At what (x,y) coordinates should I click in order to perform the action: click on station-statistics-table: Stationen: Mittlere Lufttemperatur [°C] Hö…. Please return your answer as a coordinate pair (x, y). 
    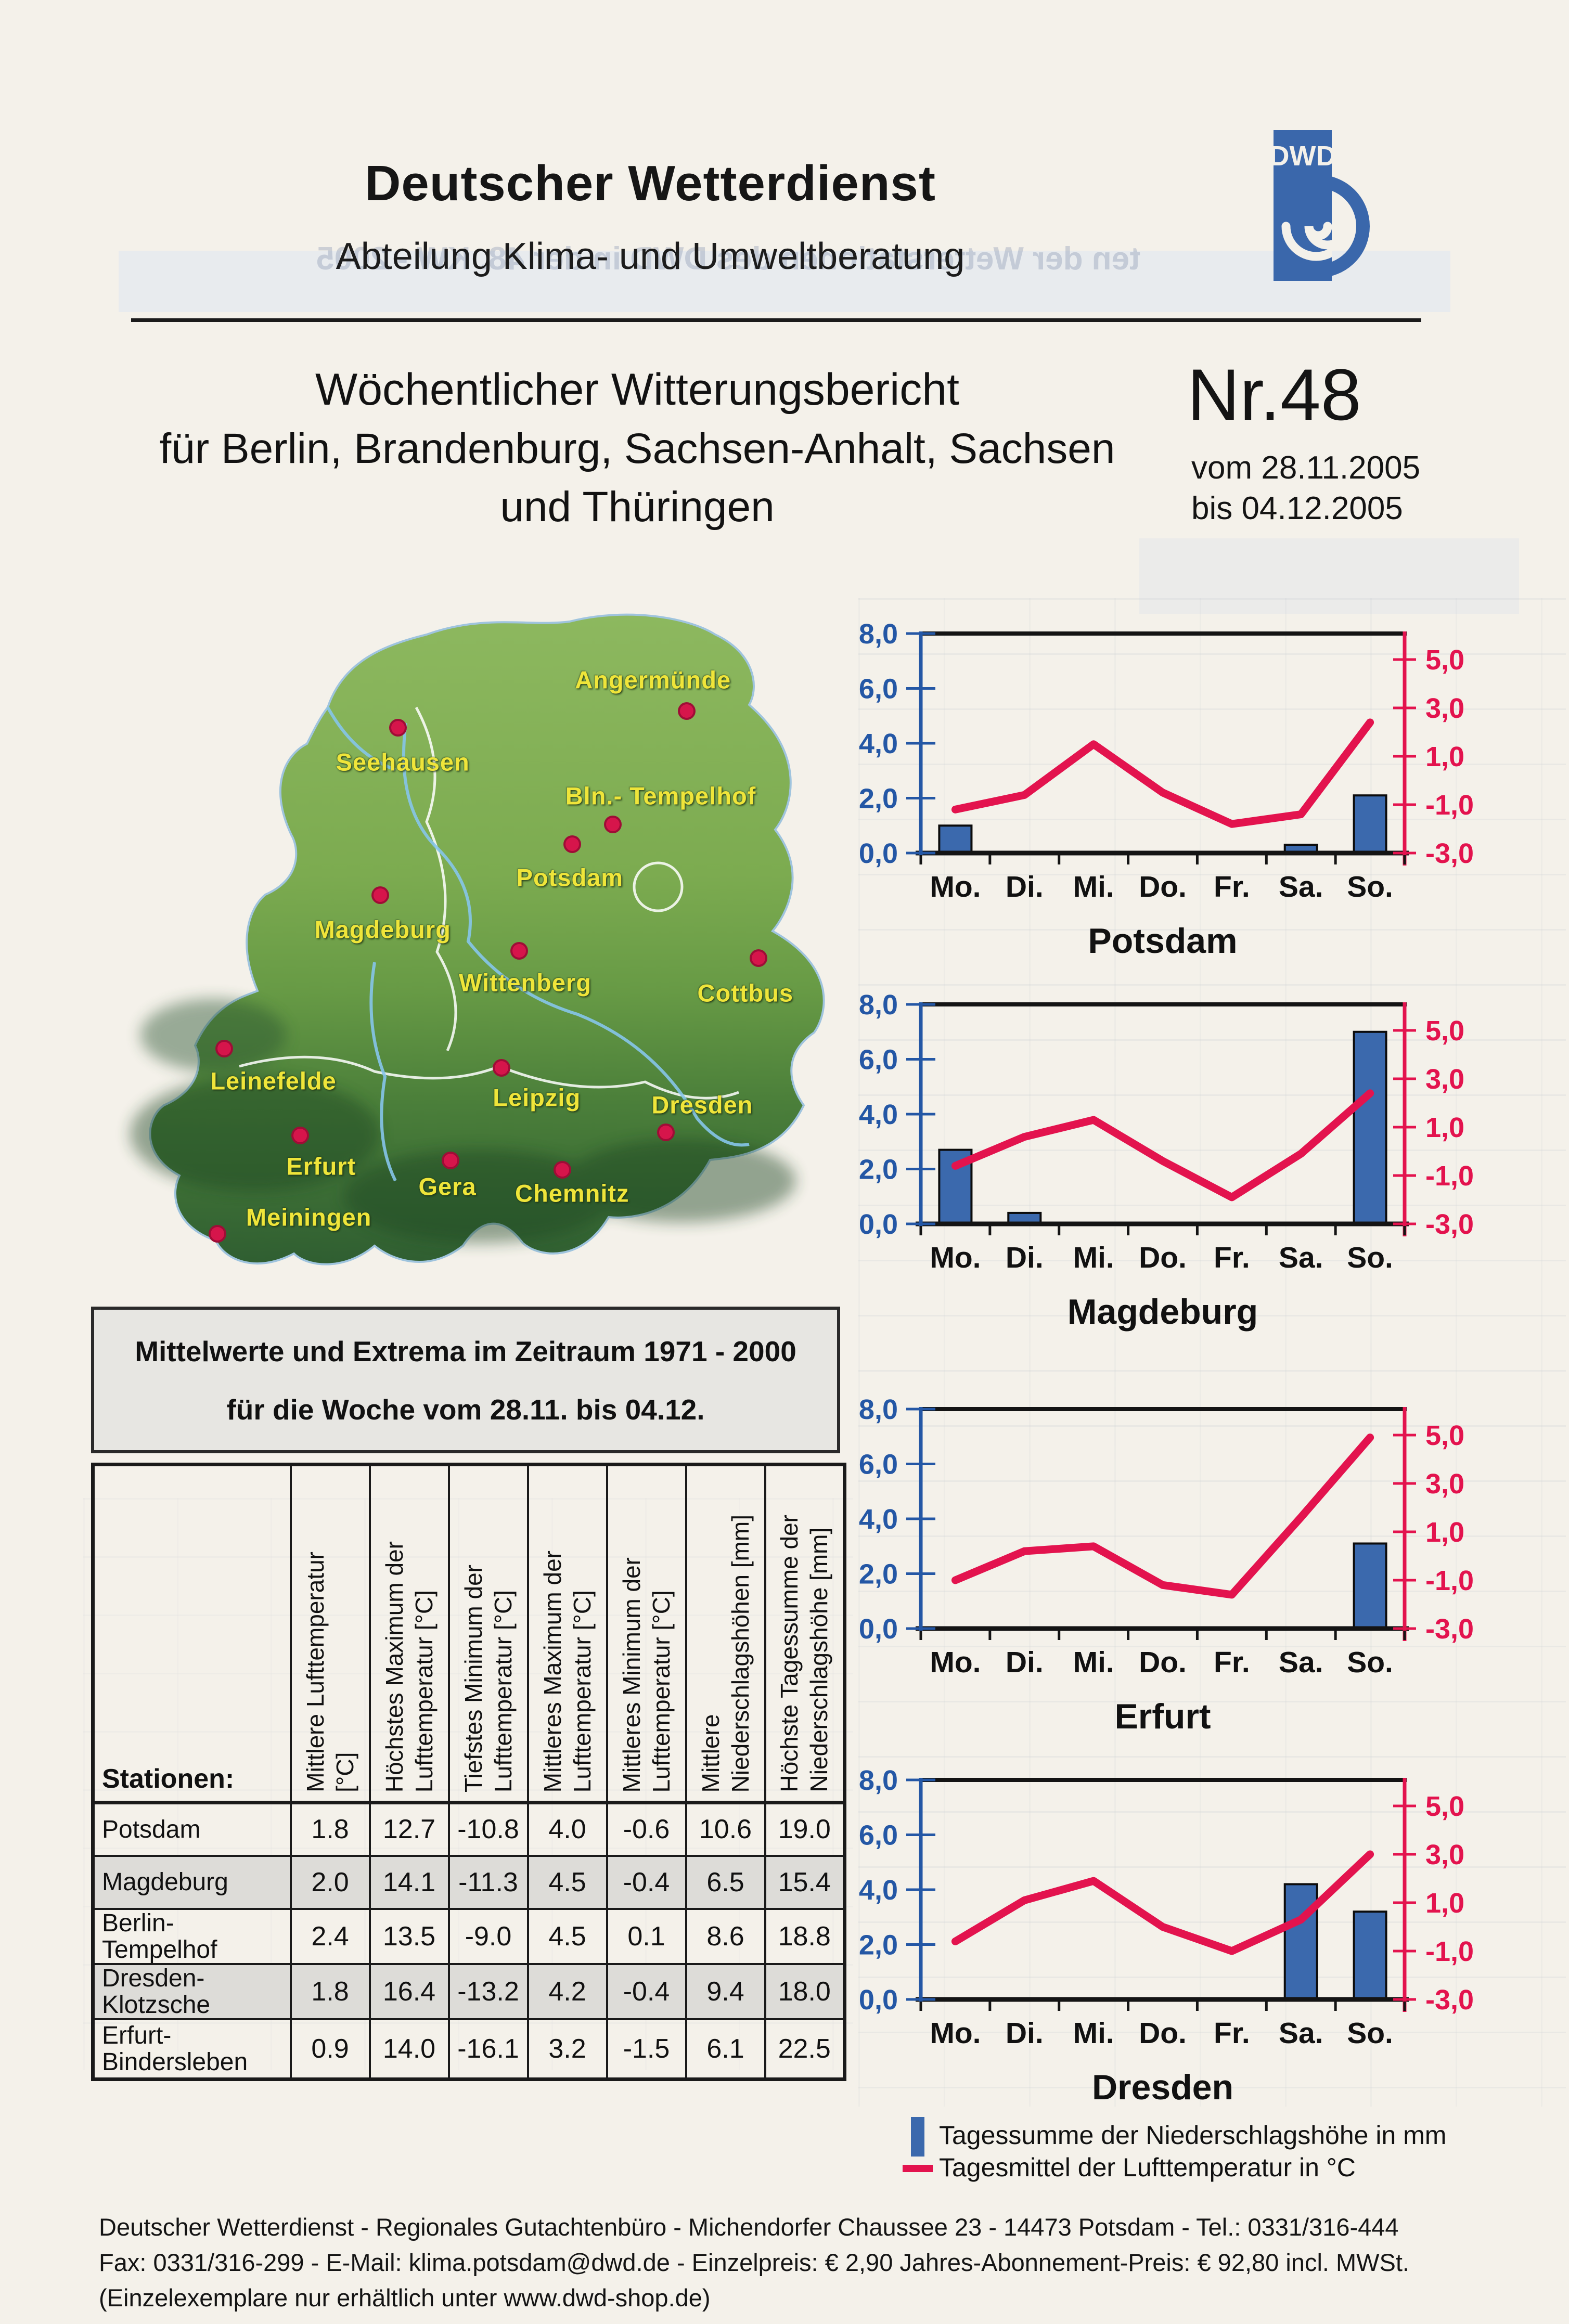
    Looking at the image, I should click on (469, 1772).